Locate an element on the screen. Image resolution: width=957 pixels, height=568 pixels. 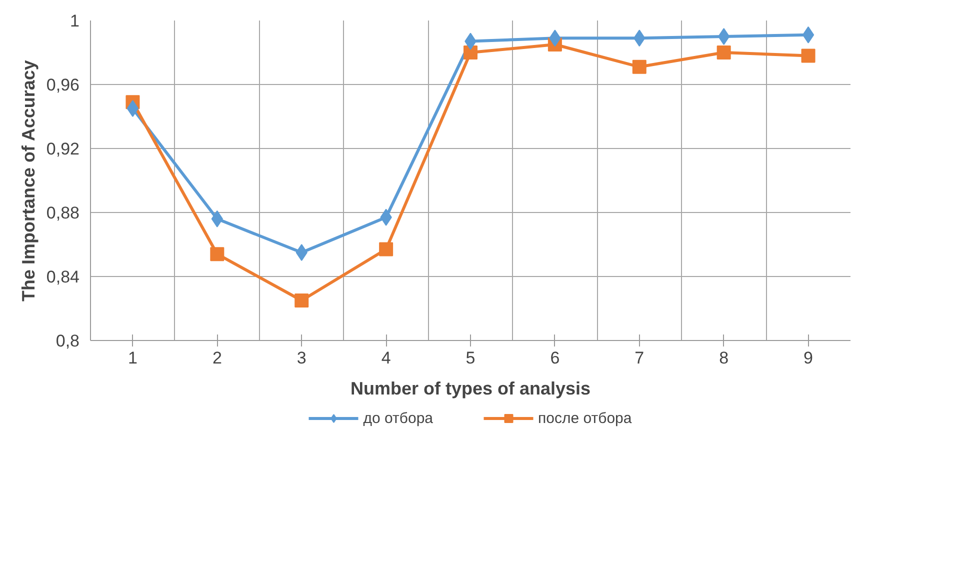
x-tick-label: 1 is located at coordinates (133, 358).